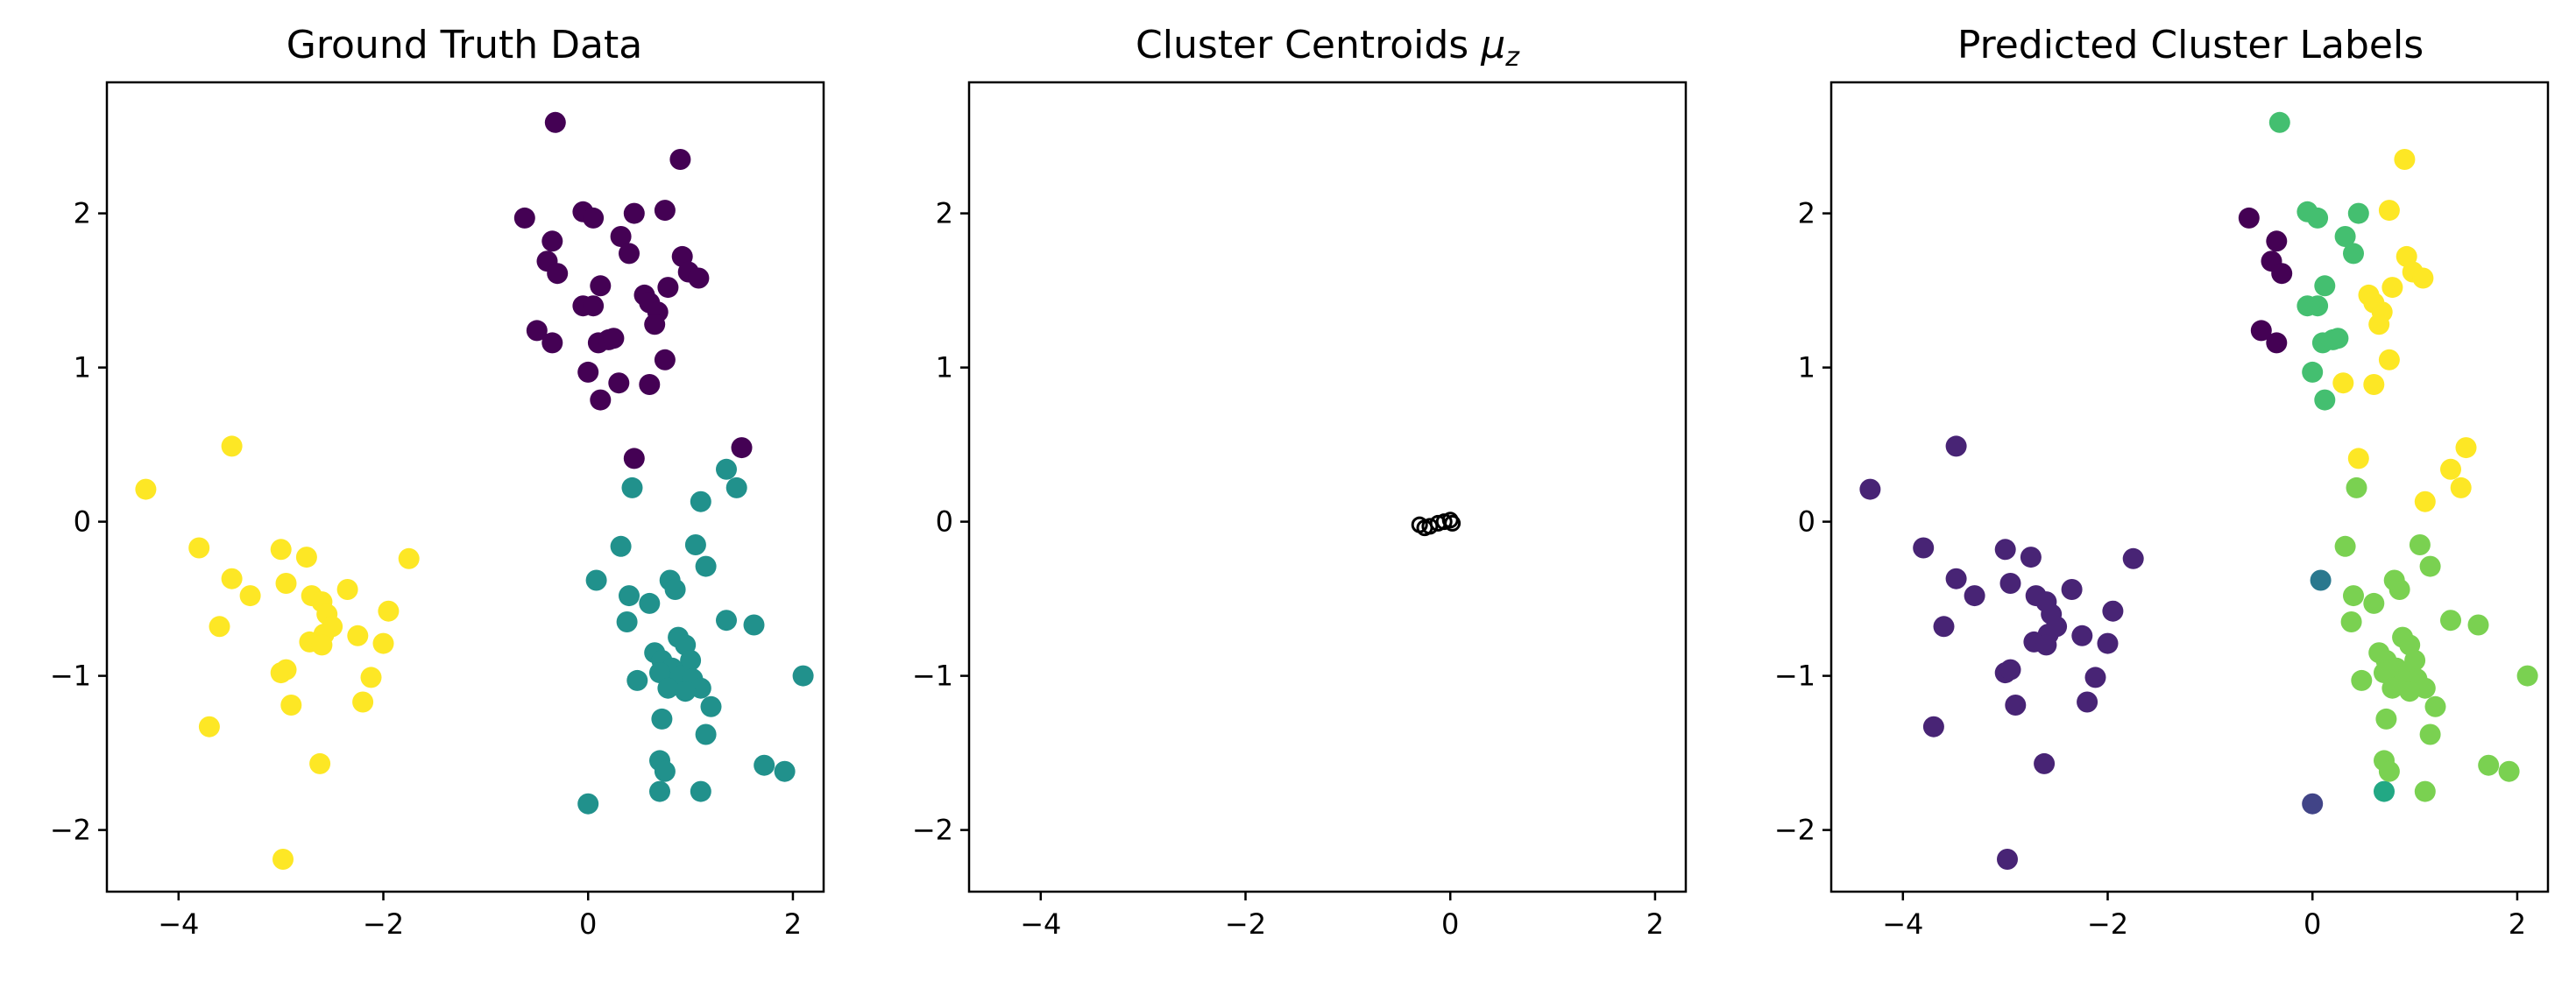 This screenshot has width=2576, height=981. Describe the element at coordinates (82, 213) in the screenshot. I see `y-tick-label: 2` at that location.